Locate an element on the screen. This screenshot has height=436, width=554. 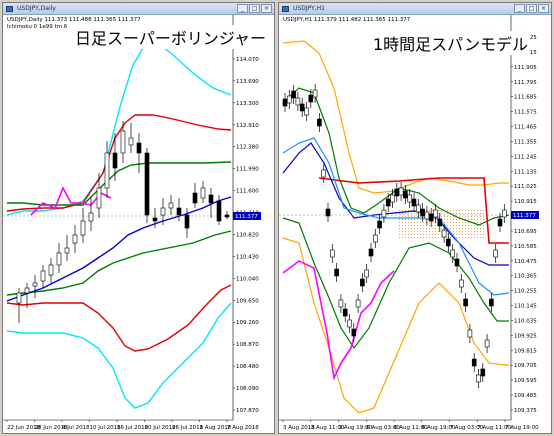
daily-price-tick-label: 114.070 is located at coordinates (247, 60).